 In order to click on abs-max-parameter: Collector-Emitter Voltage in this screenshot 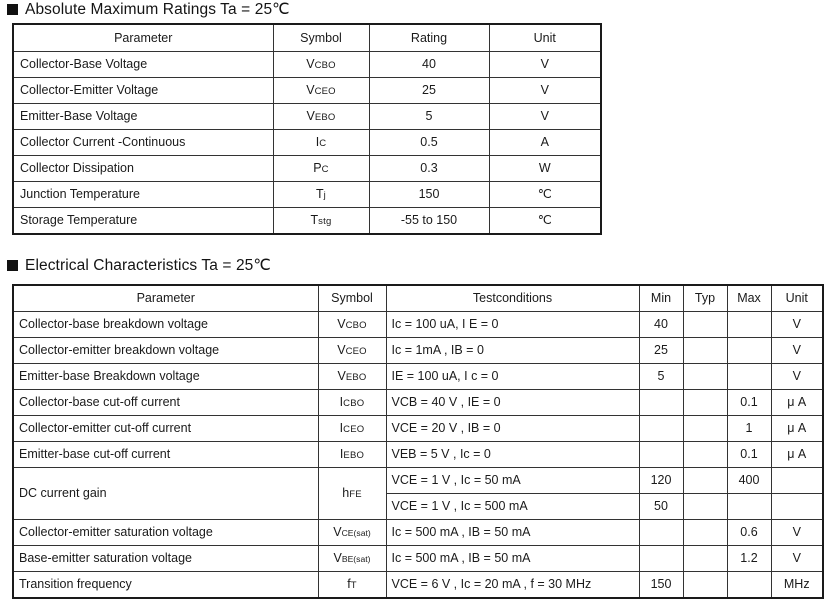, I will do `click(143, 90)`.